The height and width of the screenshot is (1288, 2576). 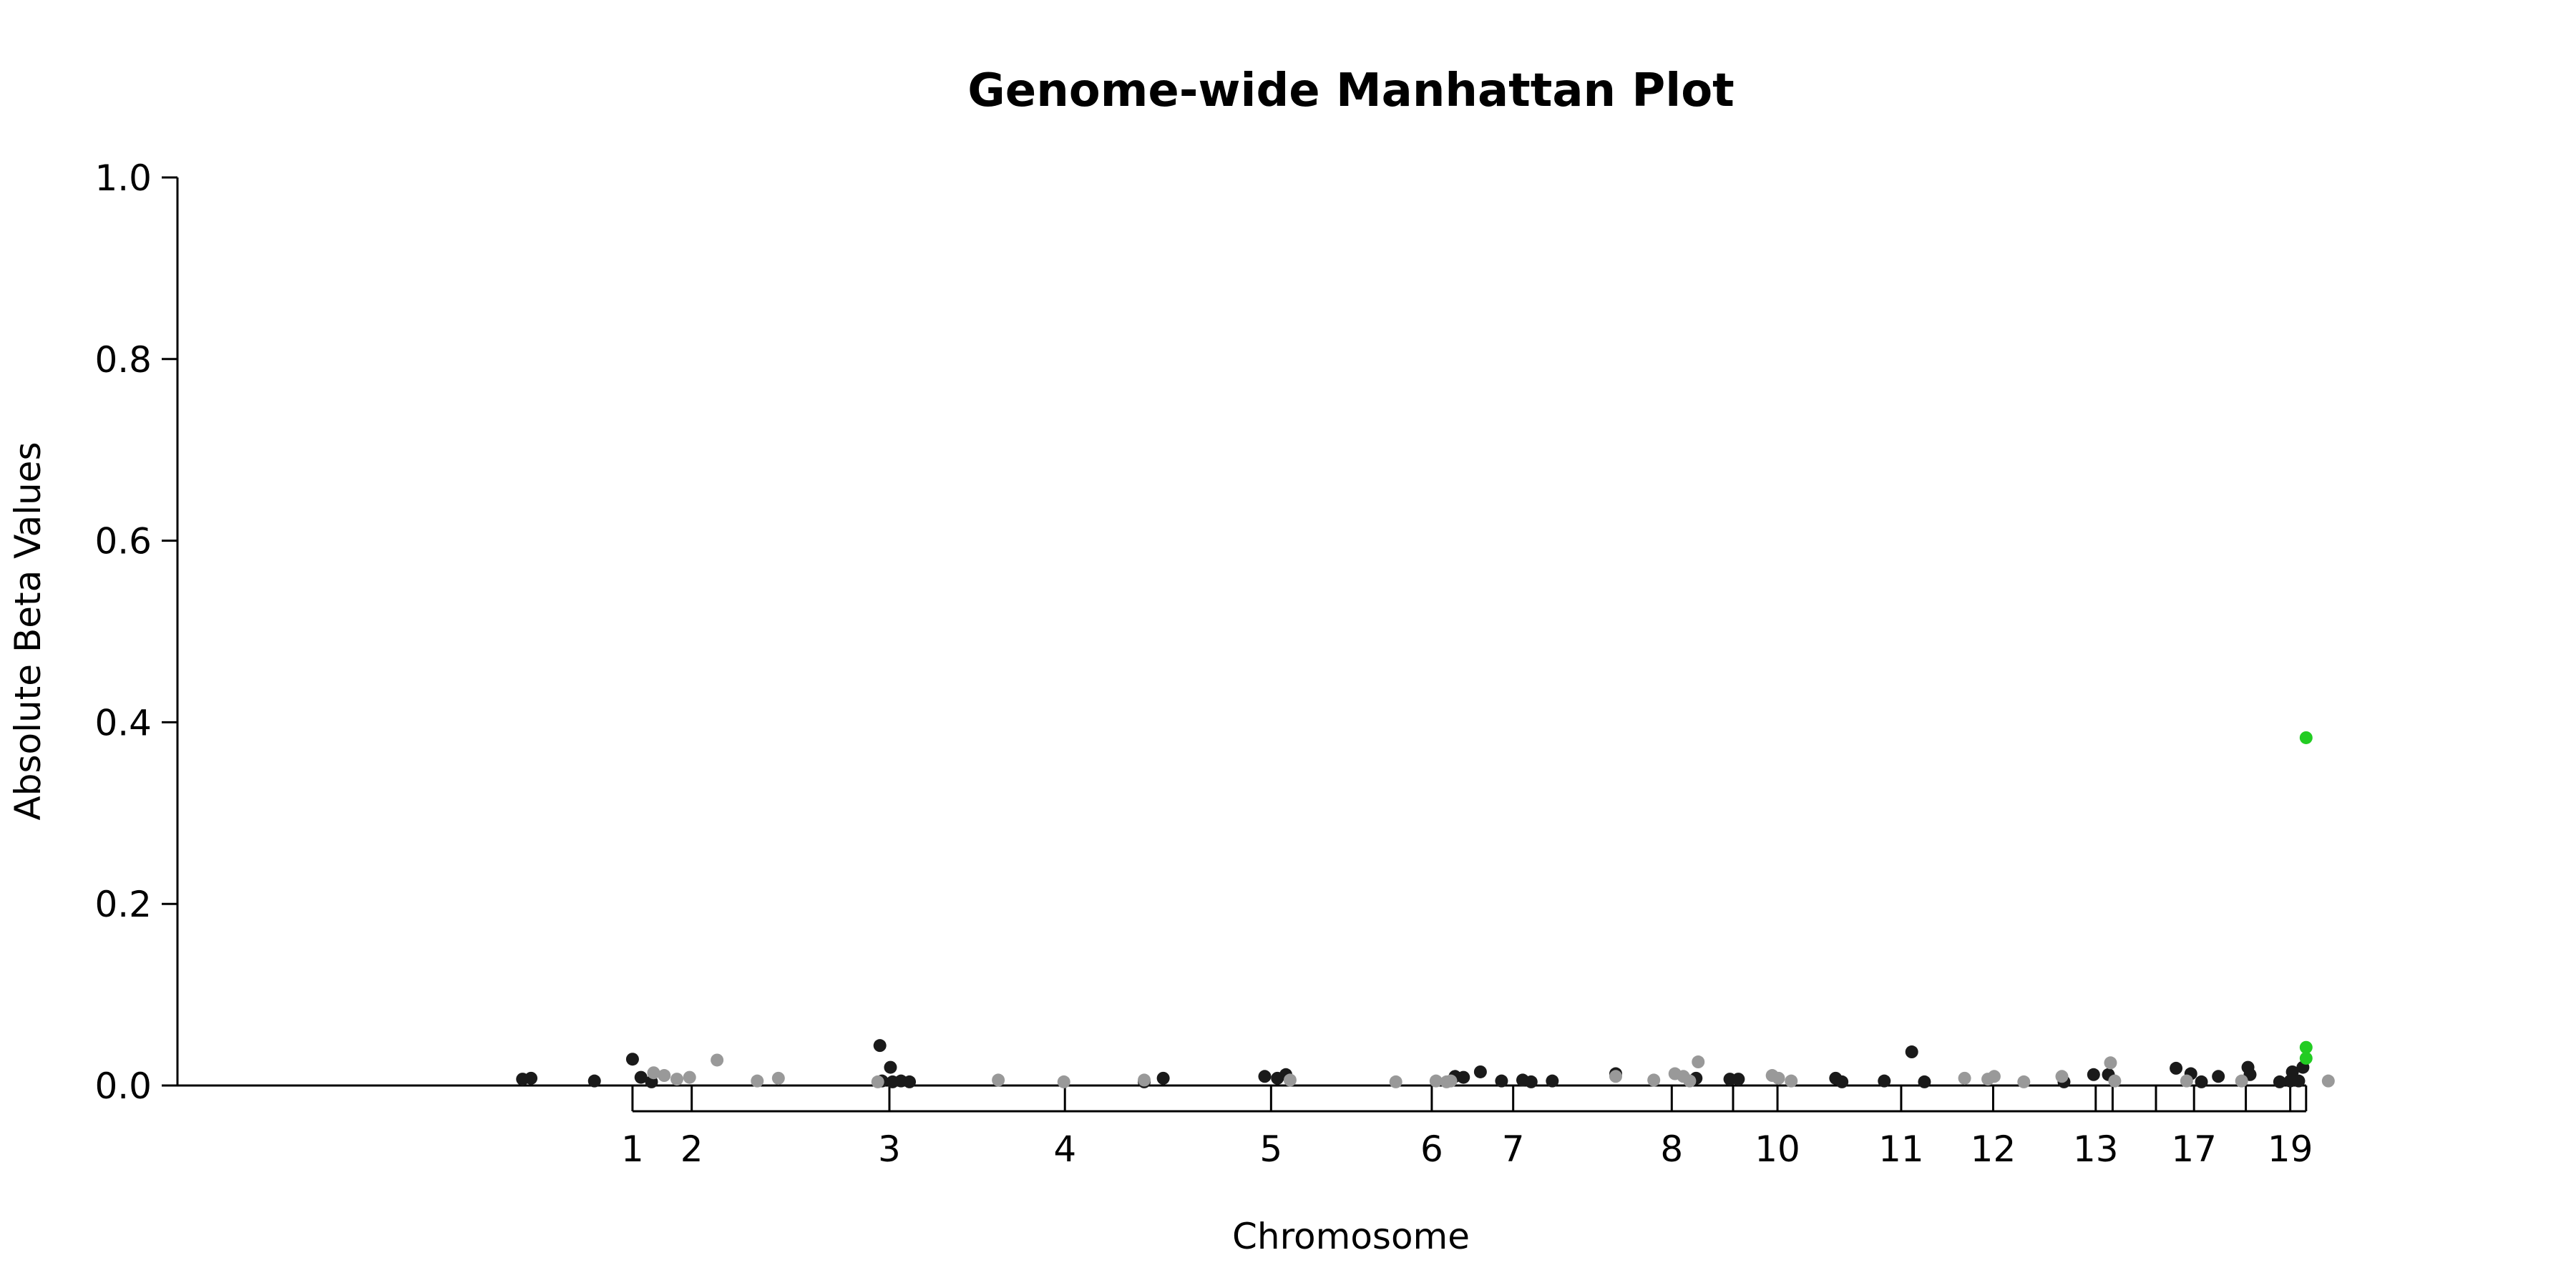 I want to click on chart-title: Genome-wide Manhattan Plot, so click(x=1351, y=90).